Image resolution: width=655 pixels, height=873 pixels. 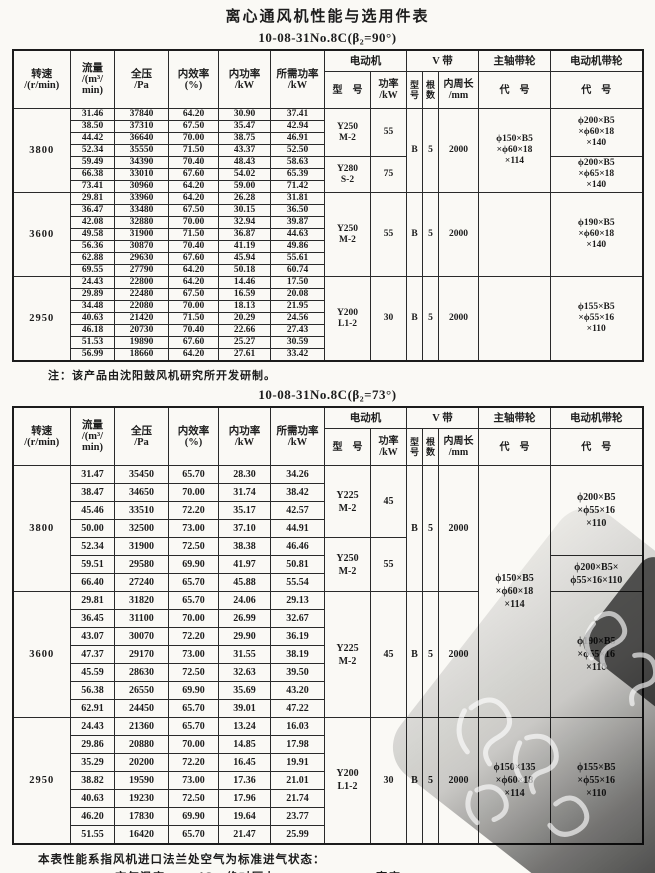 What do you see at coordinates (193, 636) in the screenshot?
I see `efficiency-cell: 72.20` at bounding box center [193, 636].